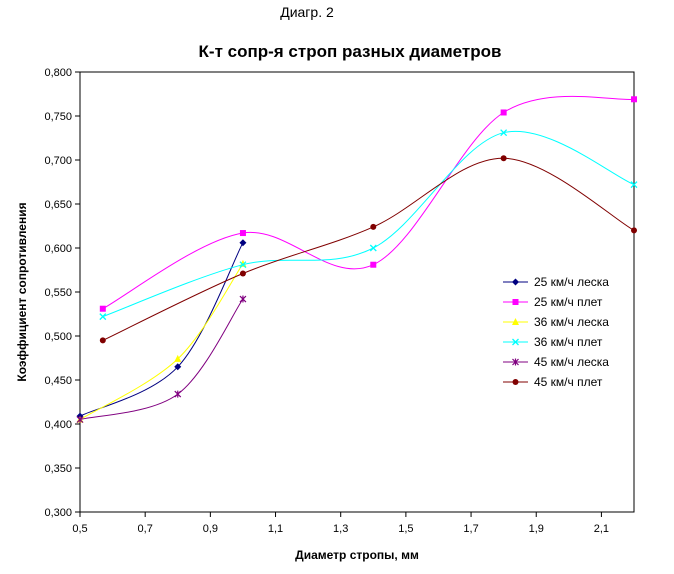  Describe the element at coordinates (145, 529) in the screenshot. I see `x-tick-label: 0,7` at that location.